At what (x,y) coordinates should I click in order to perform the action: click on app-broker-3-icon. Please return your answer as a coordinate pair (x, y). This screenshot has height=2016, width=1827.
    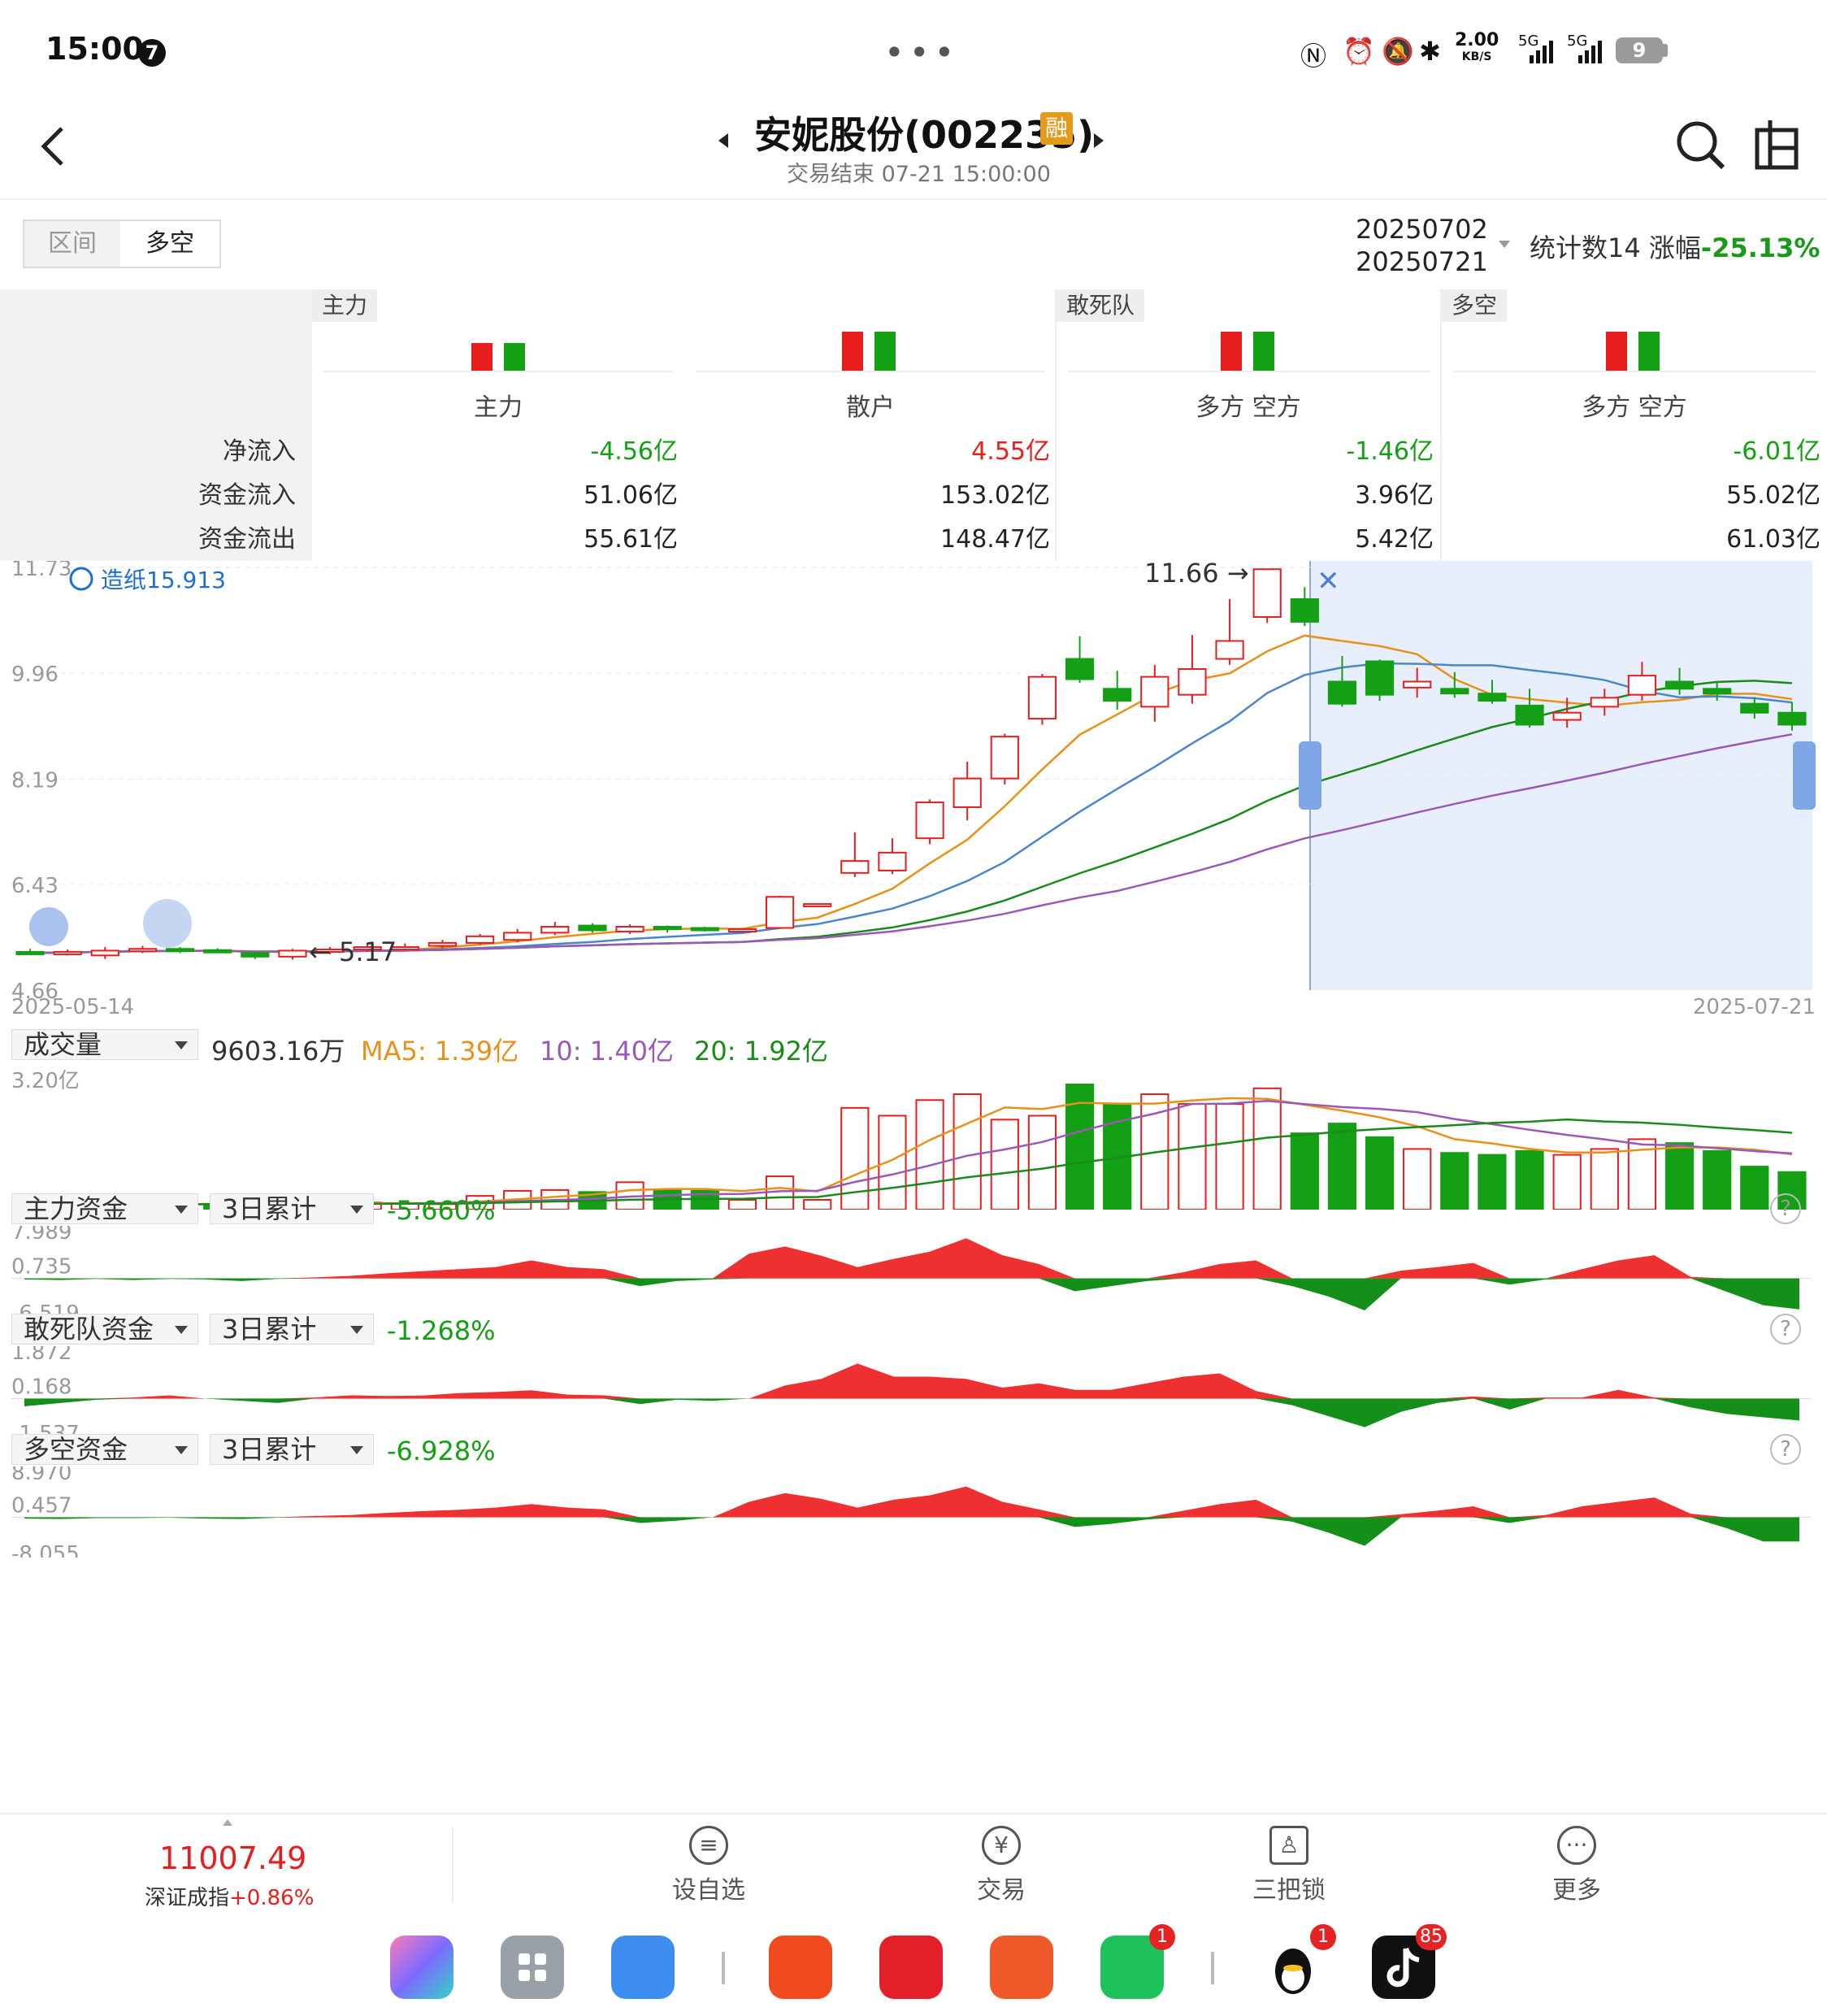
    Looking at the image, I should click on (1021, 1967).